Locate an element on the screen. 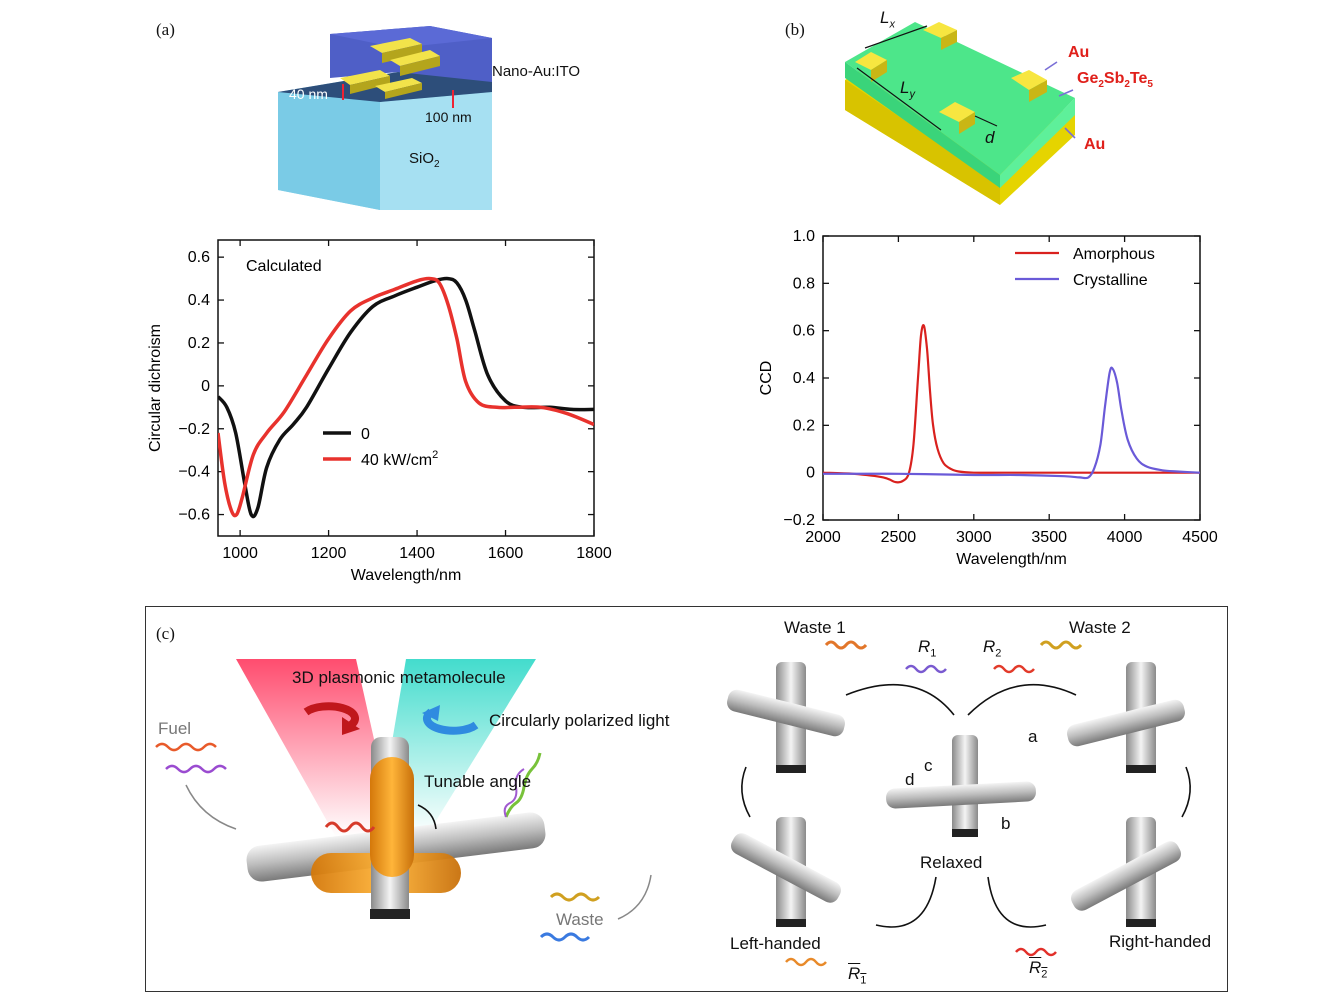 This screenshot has height=996, width=1339. x-tick-label: 1000 is located at coordinates (240, 553).